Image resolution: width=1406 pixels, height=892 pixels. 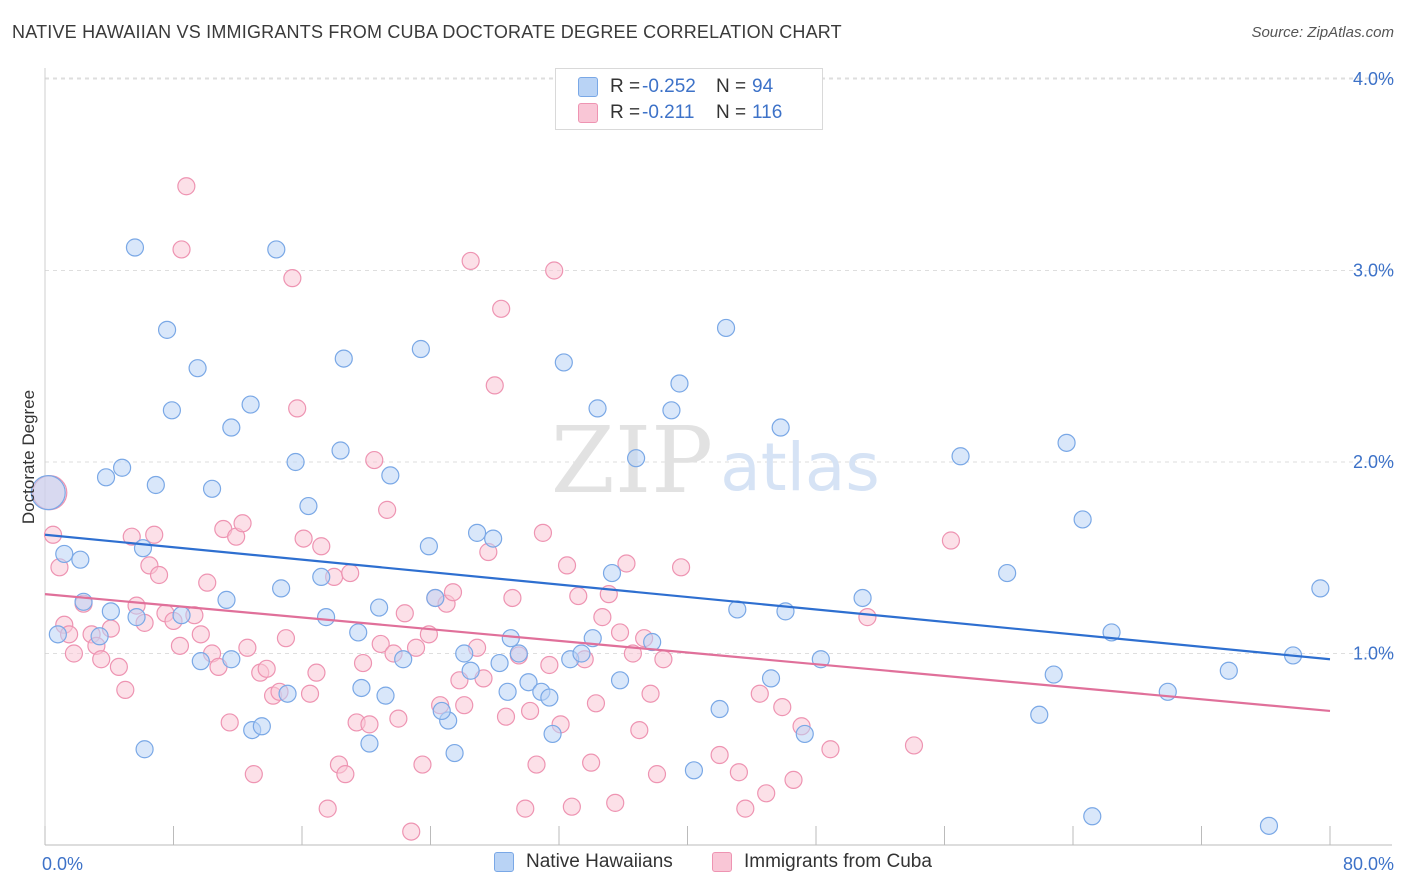 I want to click on n-value: 116, so click(x=767, y=112).